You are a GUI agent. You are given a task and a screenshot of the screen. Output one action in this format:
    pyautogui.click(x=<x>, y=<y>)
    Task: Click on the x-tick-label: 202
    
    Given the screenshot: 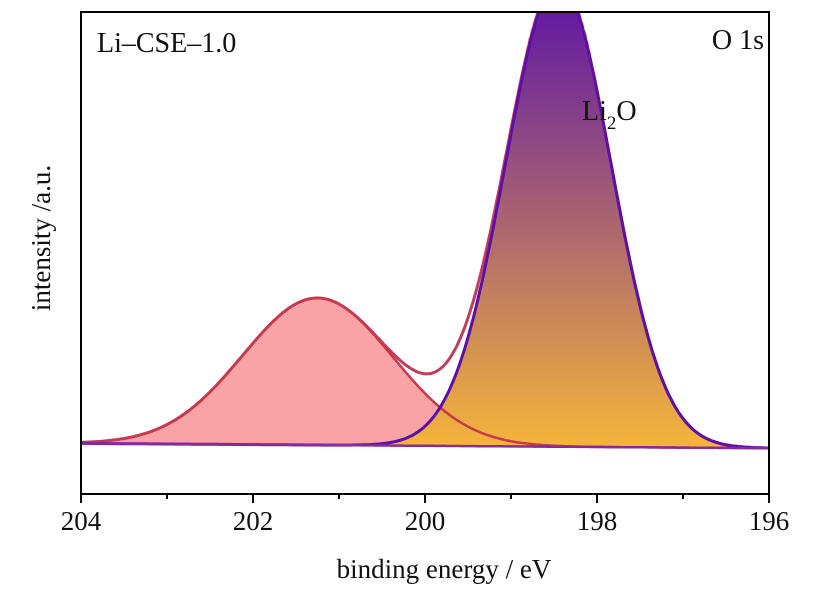 What is the action you would take?
    pyautogui.click(x=253, y=521)
    